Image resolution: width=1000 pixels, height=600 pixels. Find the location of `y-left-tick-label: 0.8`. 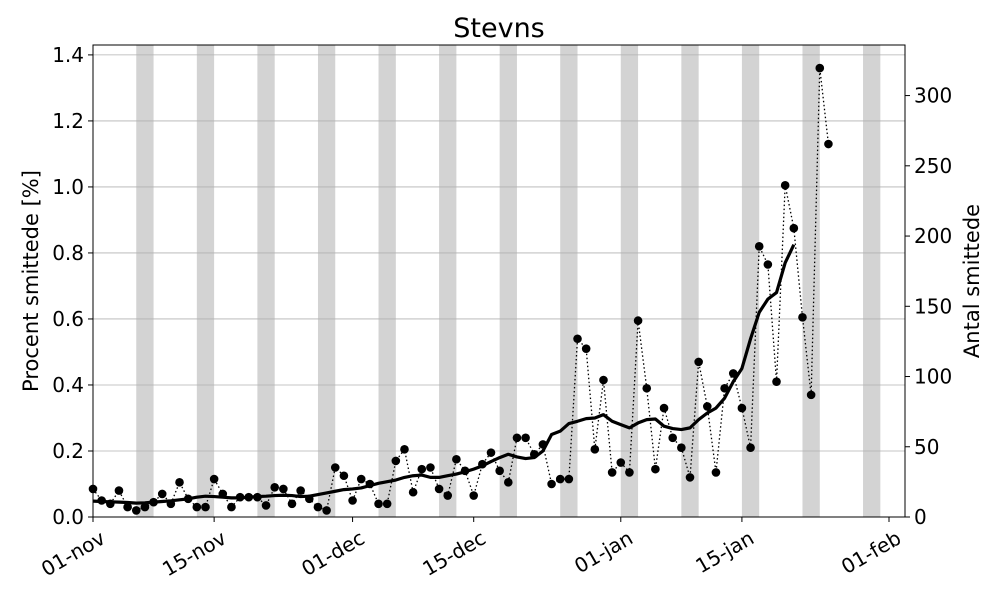

y-left-tick-label: 0.8 is located at coordinates (68, 253).